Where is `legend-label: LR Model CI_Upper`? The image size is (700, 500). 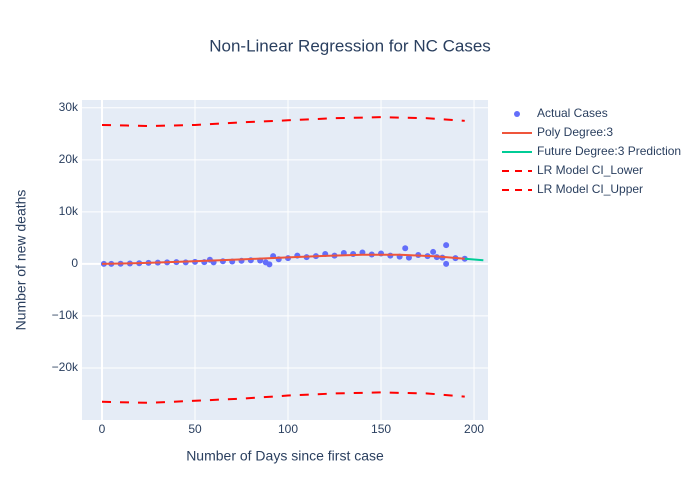 legend-label: LR Model CI_Upper is located at coordinates (590, 189).